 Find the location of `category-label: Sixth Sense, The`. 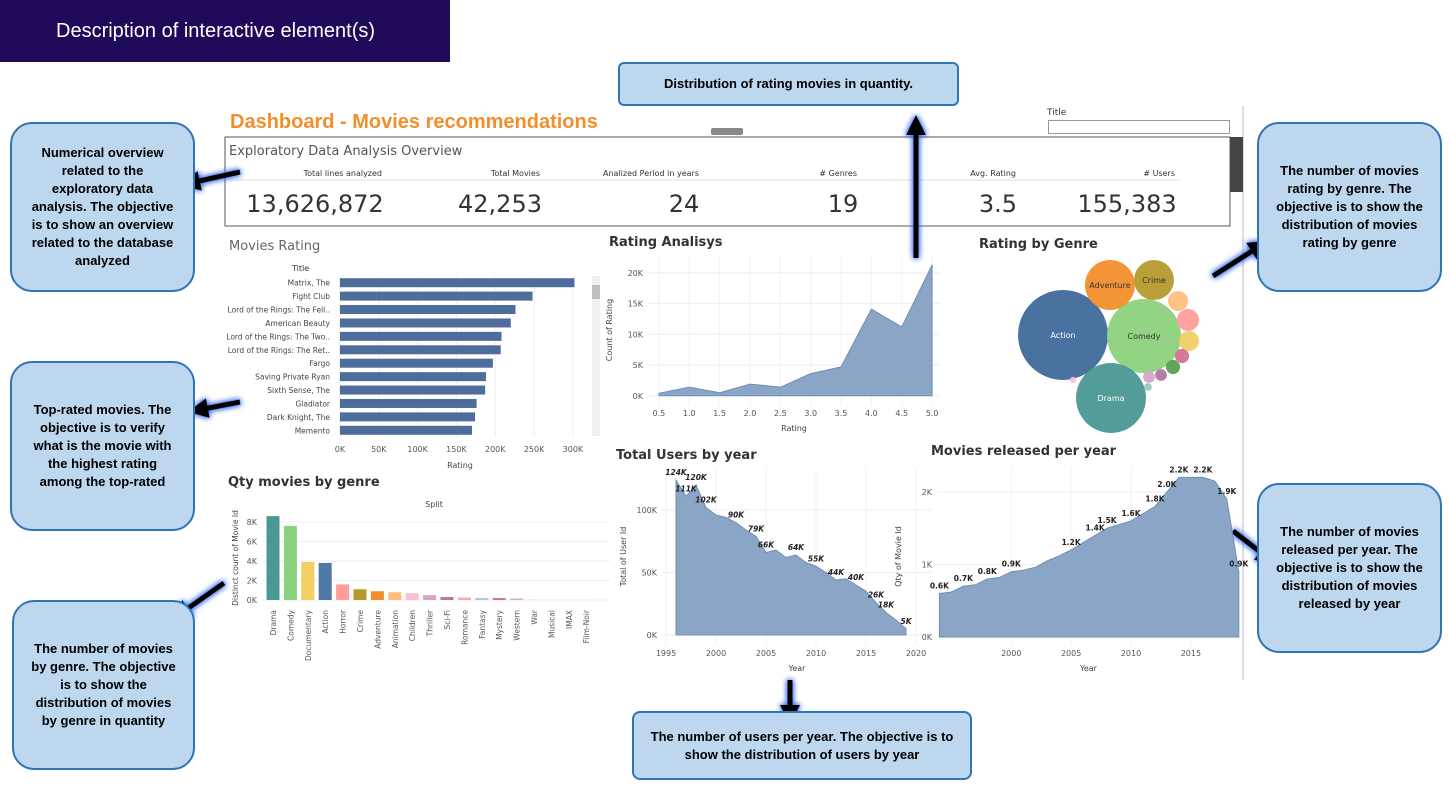

category-label: Sixth Sense, The is located at coordinates (298, 390).